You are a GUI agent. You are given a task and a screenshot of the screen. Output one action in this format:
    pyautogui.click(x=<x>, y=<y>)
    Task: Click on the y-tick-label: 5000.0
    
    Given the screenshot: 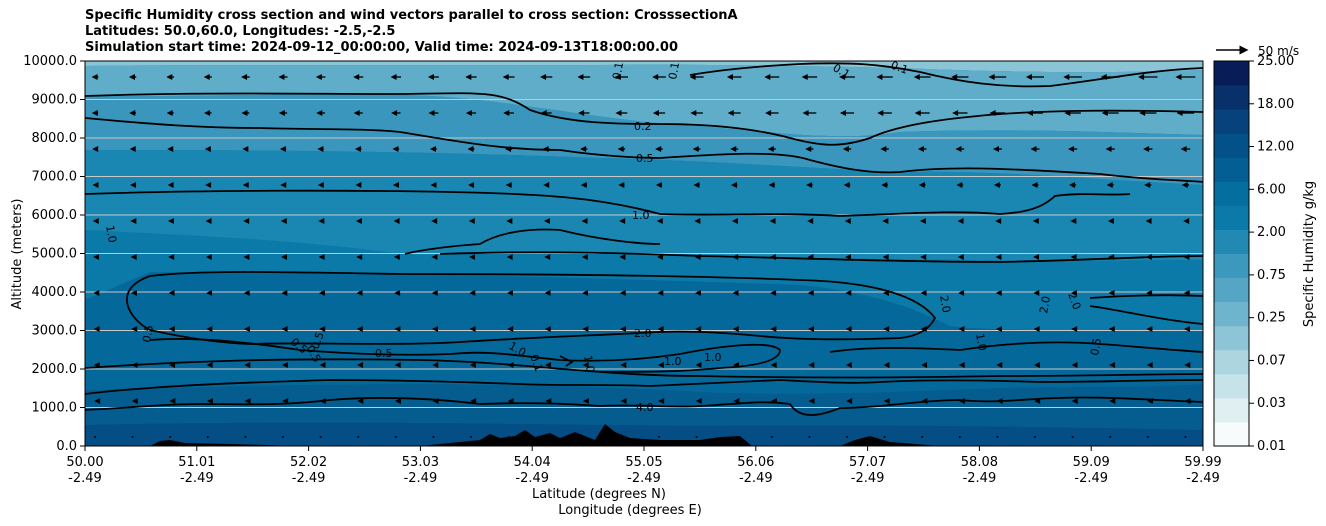 What is the action you would take?
    pyautogui.click(x=55, y=254)
    